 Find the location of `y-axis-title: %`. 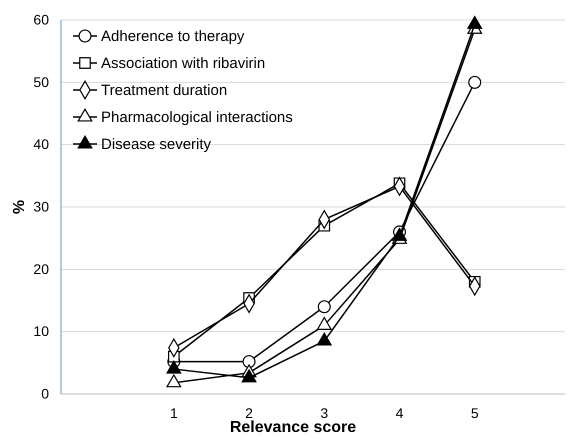

y-axis-title: % is located at coordinates (19, 207).